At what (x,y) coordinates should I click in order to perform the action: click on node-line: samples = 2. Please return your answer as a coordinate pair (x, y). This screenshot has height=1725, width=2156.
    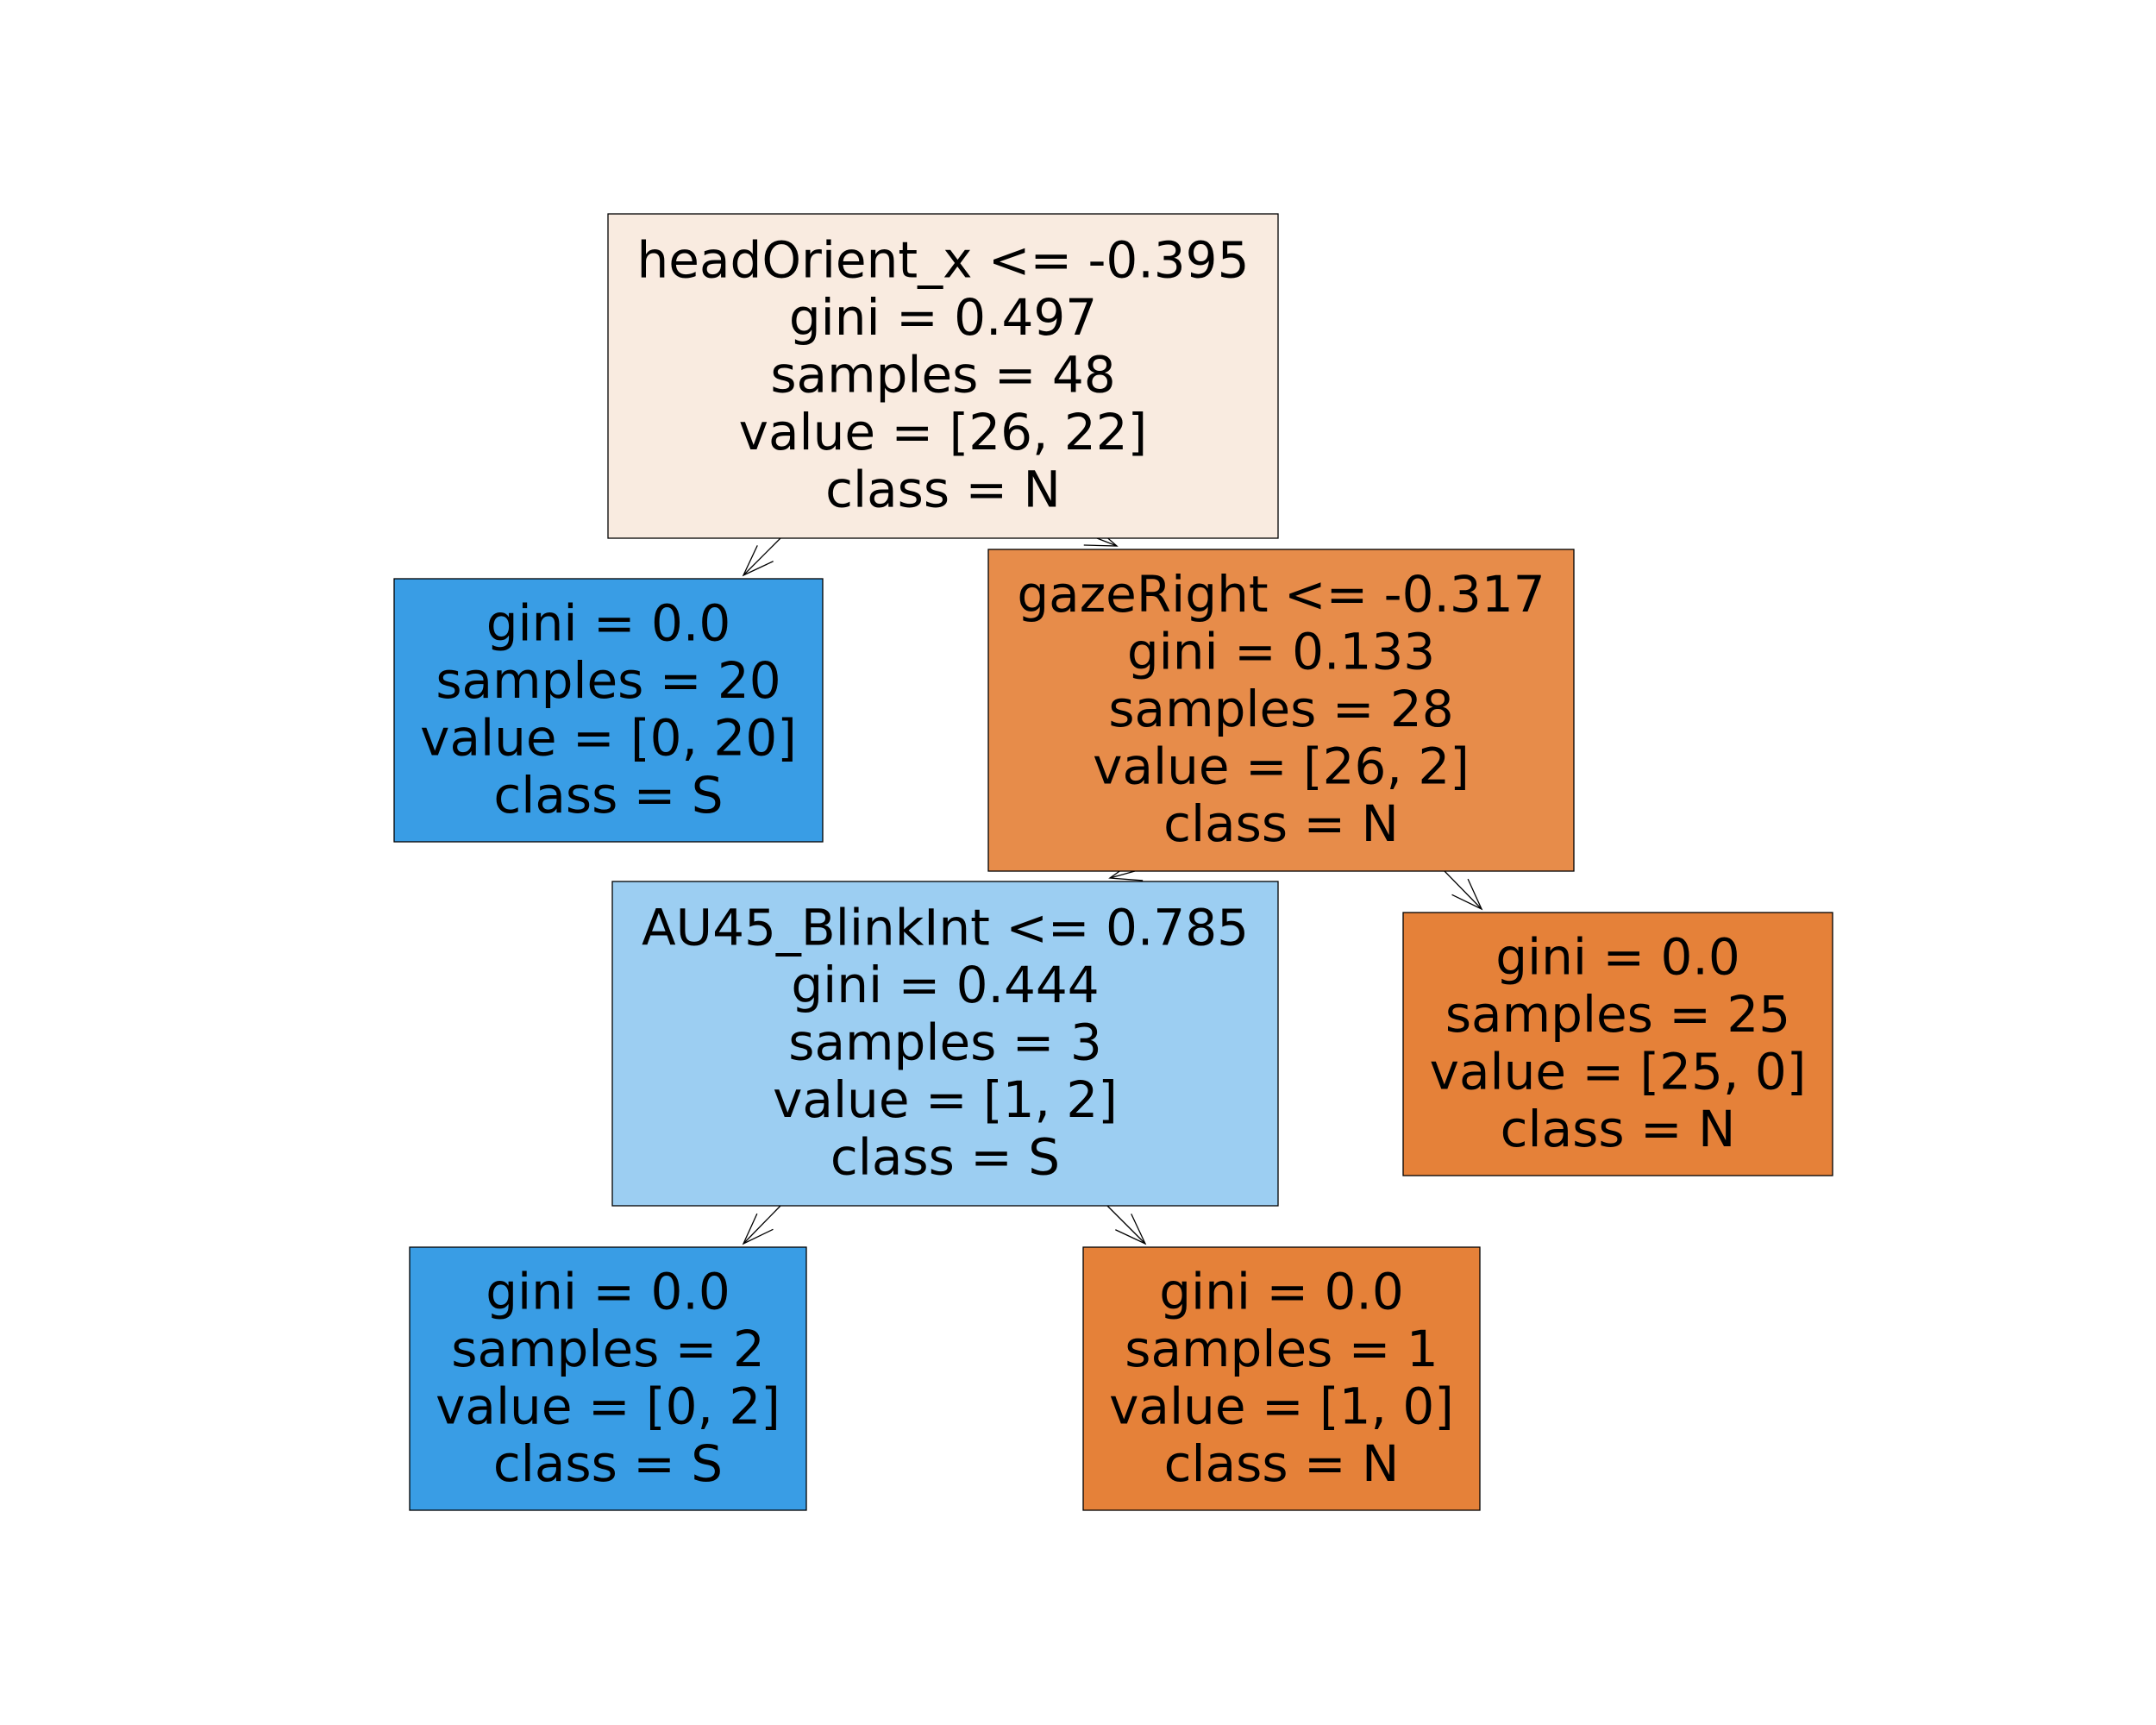
    Looking at the image, I should click on (607, 1349).